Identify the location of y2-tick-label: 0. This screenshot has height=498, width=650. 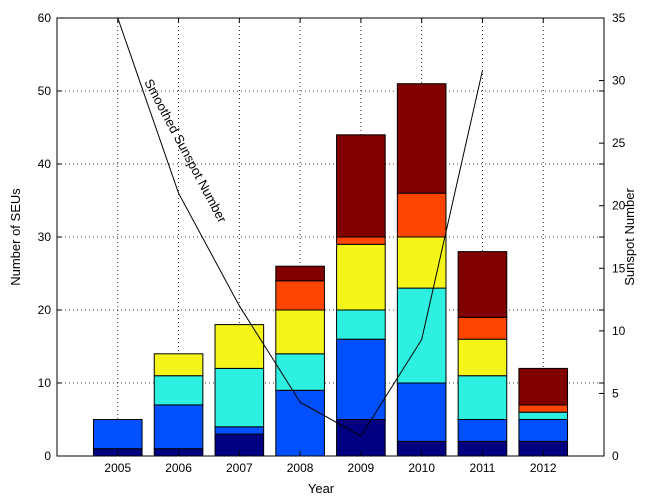
(615, 456).